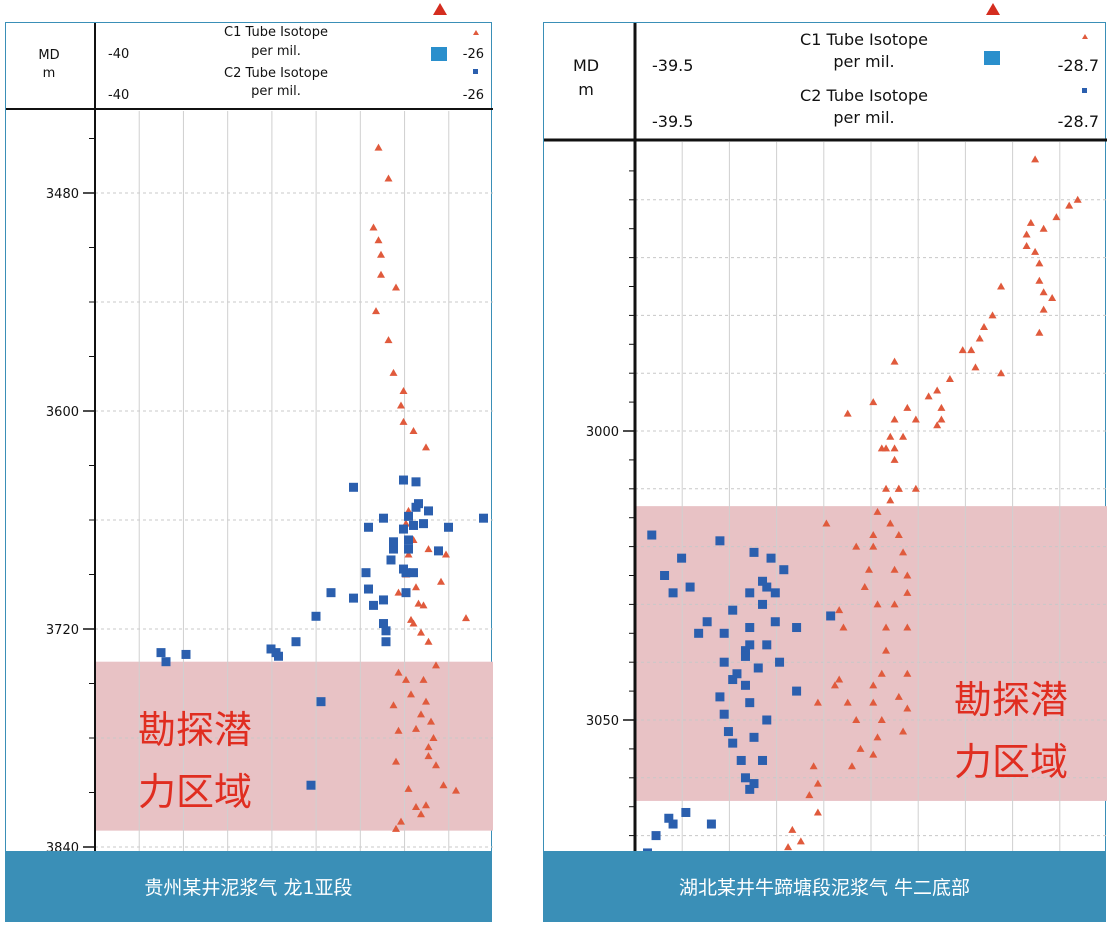  What do you see at coordinates (62, 412) in the screenshot?
I see `y-tick-label: 3600` at bounding box center [62, 412].